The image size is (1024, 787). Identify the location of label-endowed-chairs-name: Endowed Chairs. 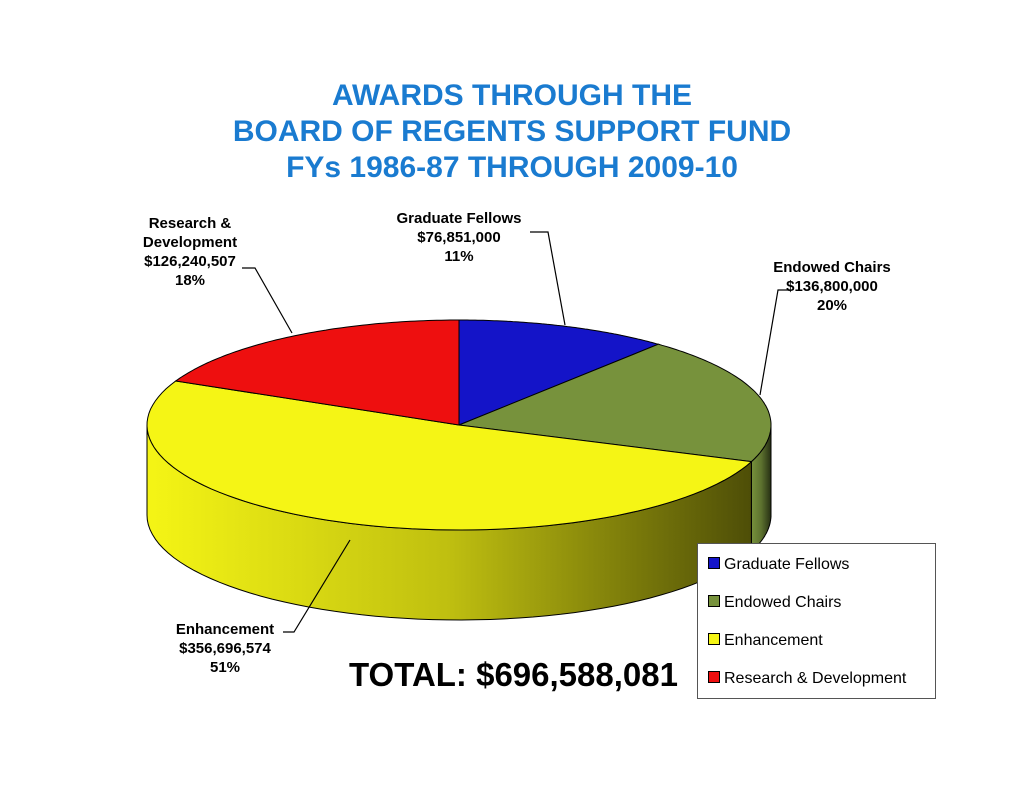
(832, 267).